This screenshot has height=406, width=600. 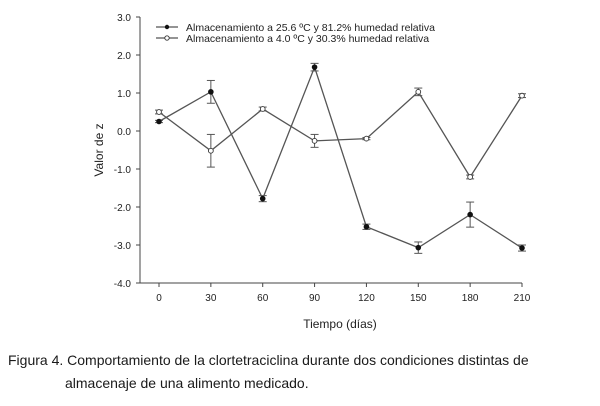 I want to click on y-tick-label: -1.0, so click(x=123, y=170).